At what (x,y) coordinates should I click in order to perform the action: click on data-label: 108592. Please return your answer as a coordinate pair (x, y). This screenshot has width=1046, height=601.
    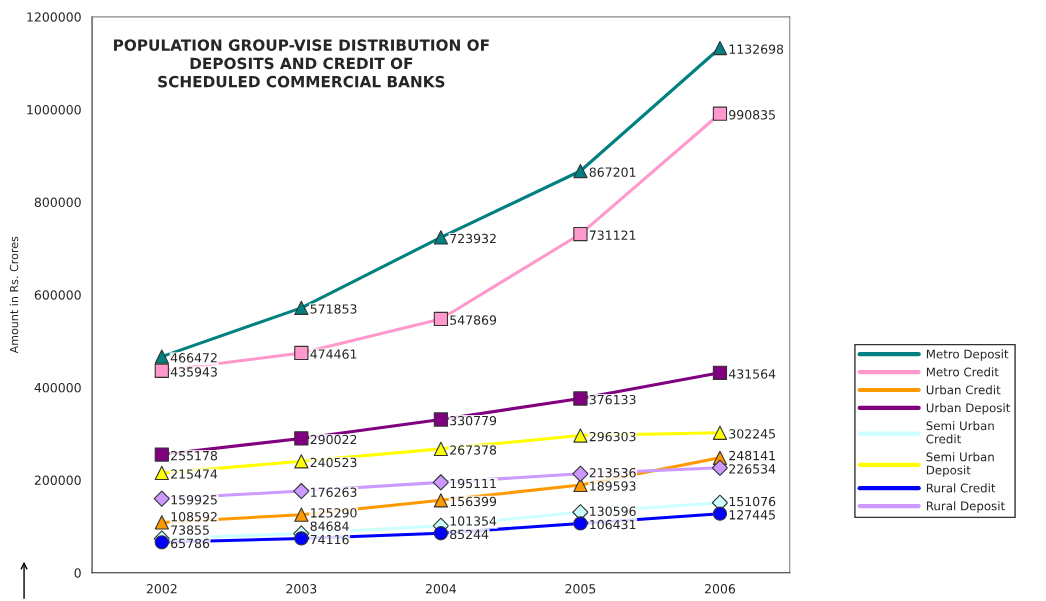
    Looking at the image, I should click on (194, 516).